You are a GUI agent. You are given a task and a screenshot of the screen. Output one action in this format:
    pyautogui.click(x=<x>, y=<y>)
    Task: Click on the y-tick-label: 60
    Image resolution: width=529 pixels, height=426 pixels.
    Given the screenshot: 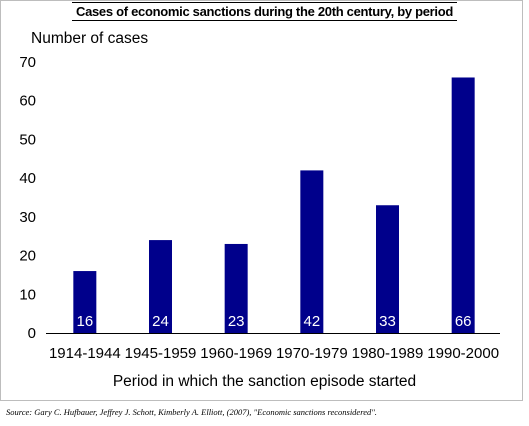 What is the action you would take?
    pyautogui.click(x=27, y=101)
    